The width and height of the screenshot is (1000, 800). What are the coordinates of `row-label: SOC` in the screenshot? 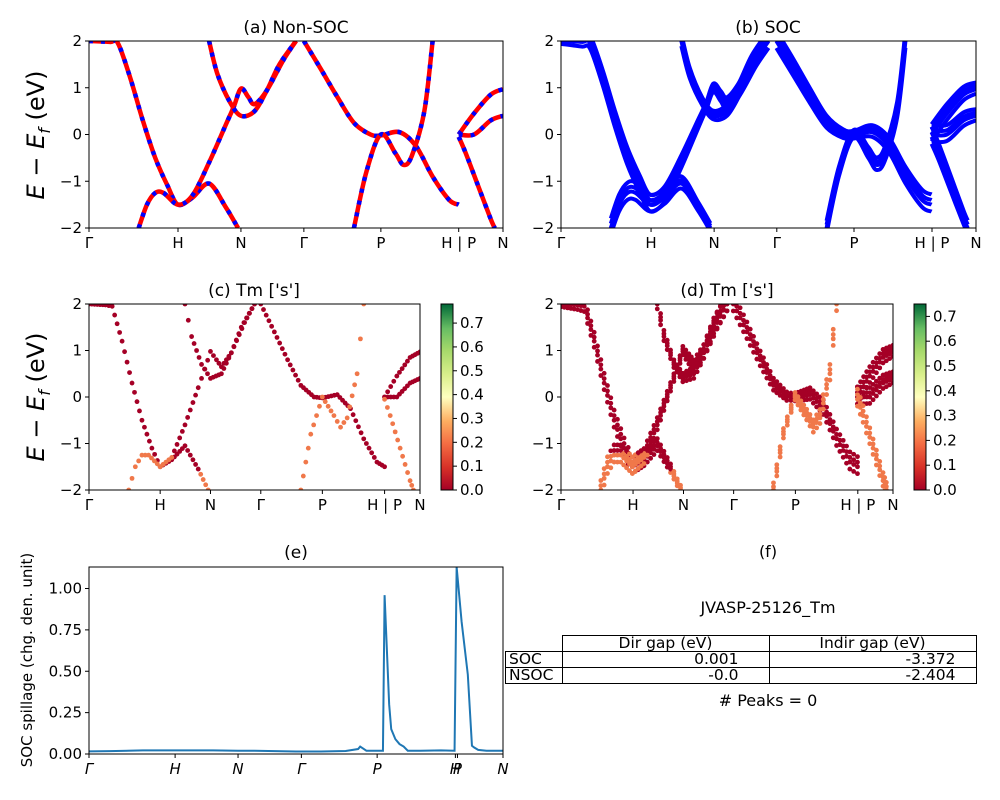 It's located at (534, 659).